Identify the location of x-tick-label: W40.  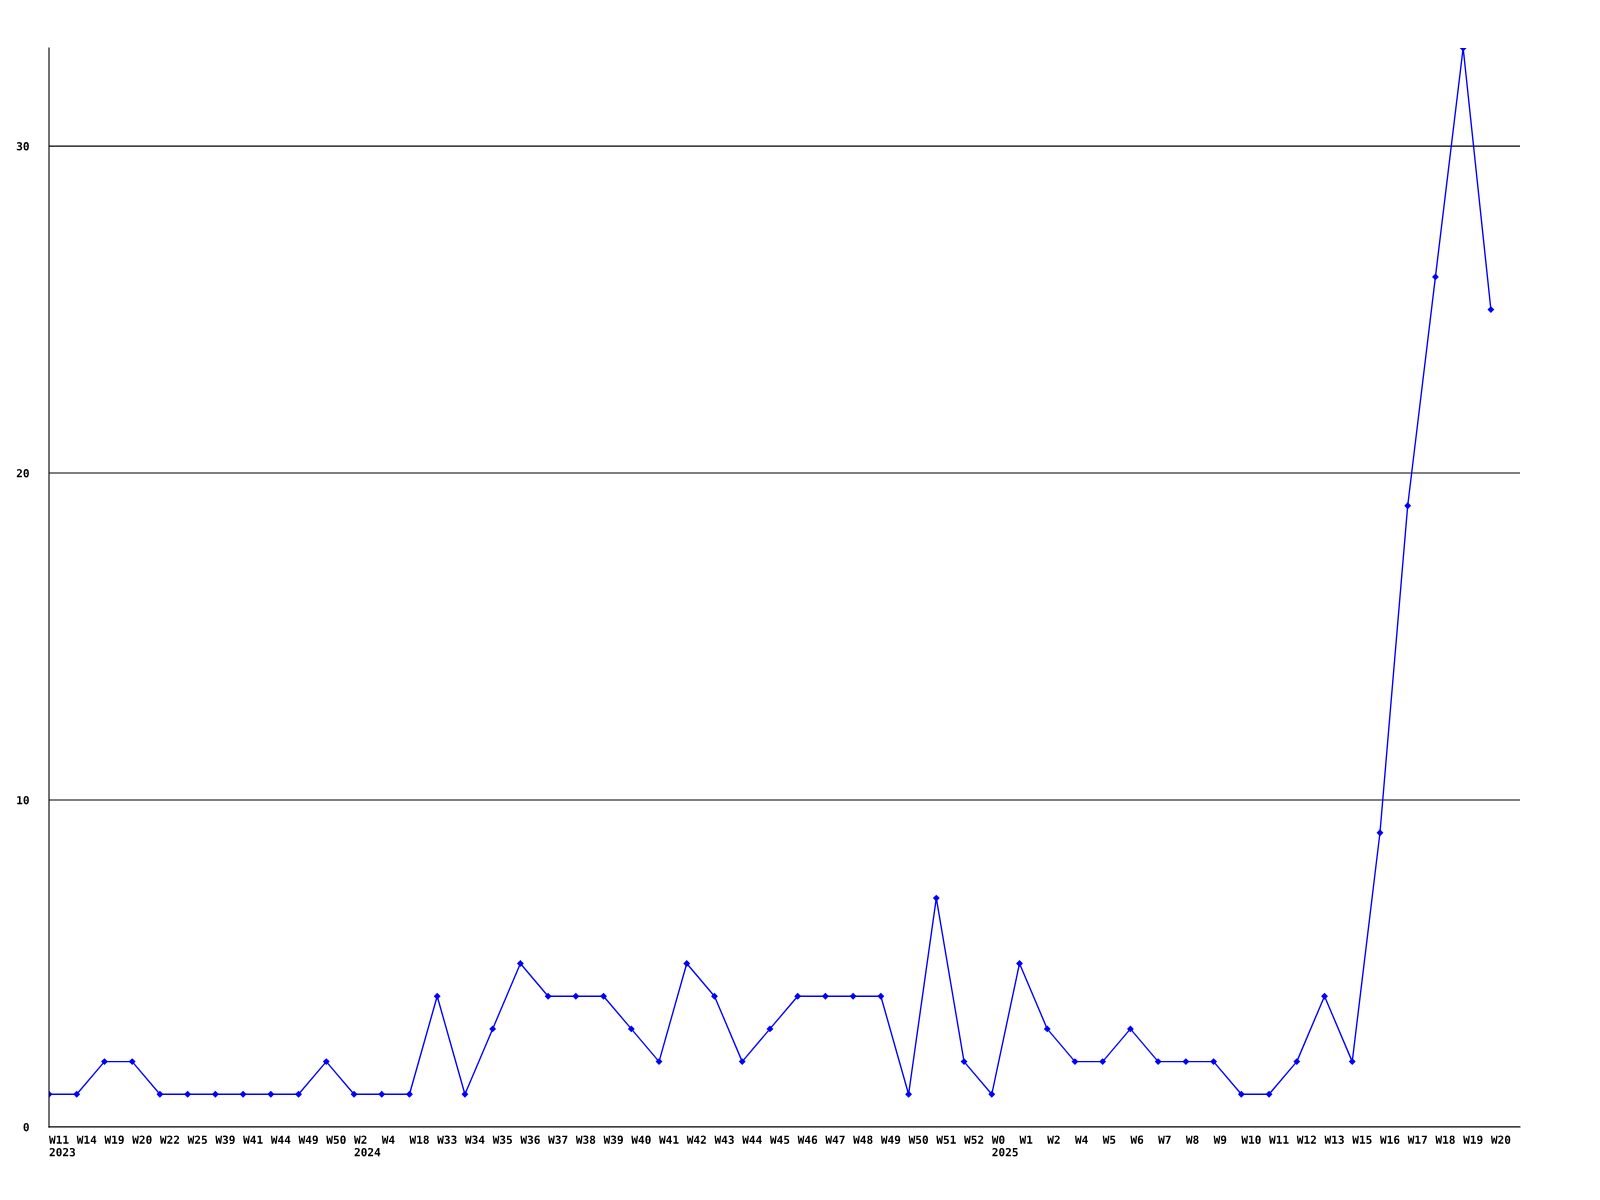
(641, 1139).